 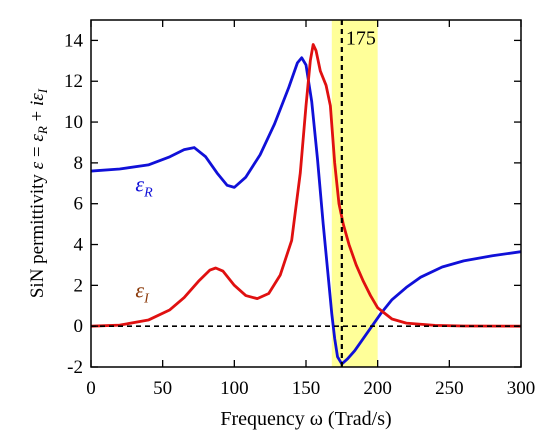 What do you see at coordinates (37, 116) in the screenshot?
I see `y-axis-title-plus: +` at bounding box center [37, 116].